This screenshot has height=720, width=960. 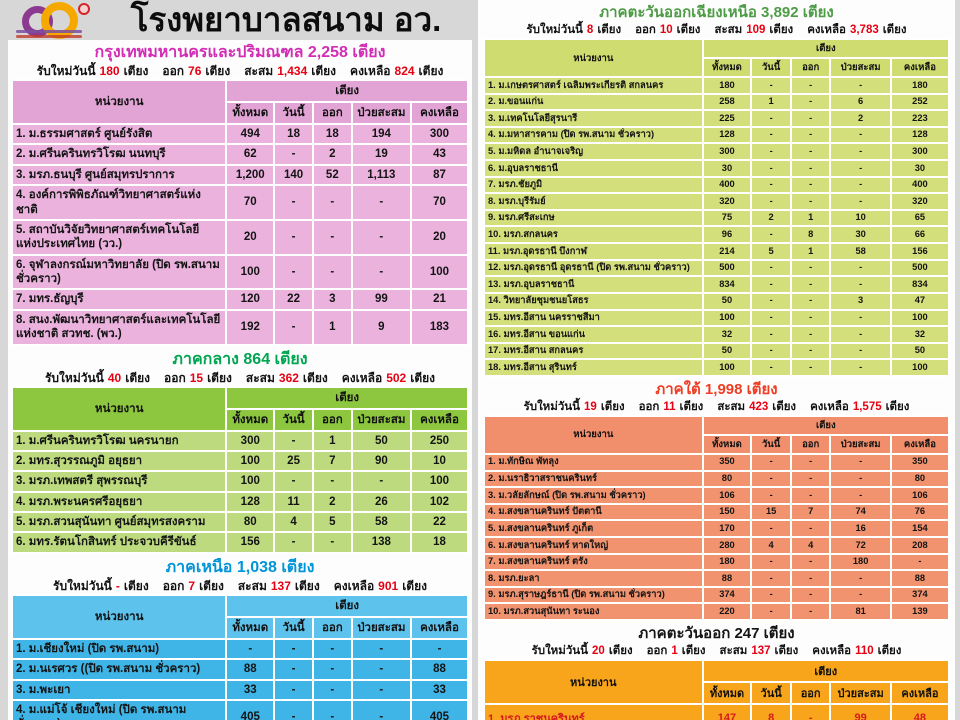 I want to click on bed-value-cell: 2, so click(x=771, y=218).